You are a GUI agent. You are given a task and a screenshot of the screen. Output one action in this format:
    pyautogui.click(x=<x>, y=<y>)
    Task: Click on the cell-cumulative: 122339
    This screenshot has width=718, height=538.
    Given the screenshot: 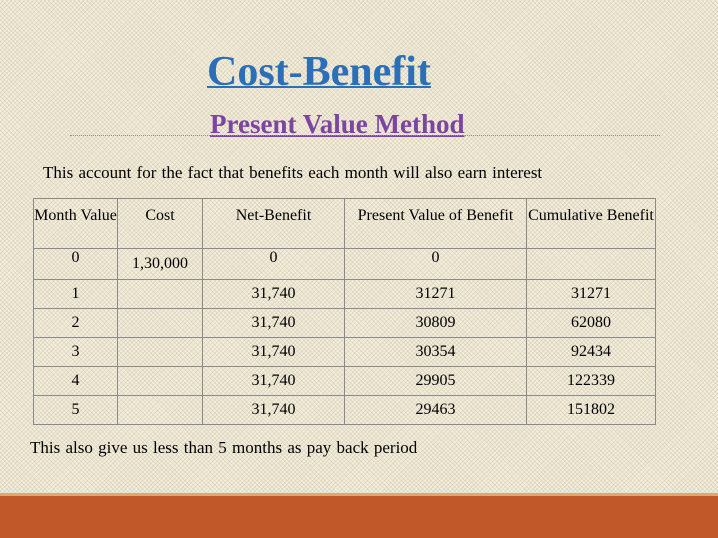 What is the action you would take?
    pyautogui.click(x=591, y=381)
    